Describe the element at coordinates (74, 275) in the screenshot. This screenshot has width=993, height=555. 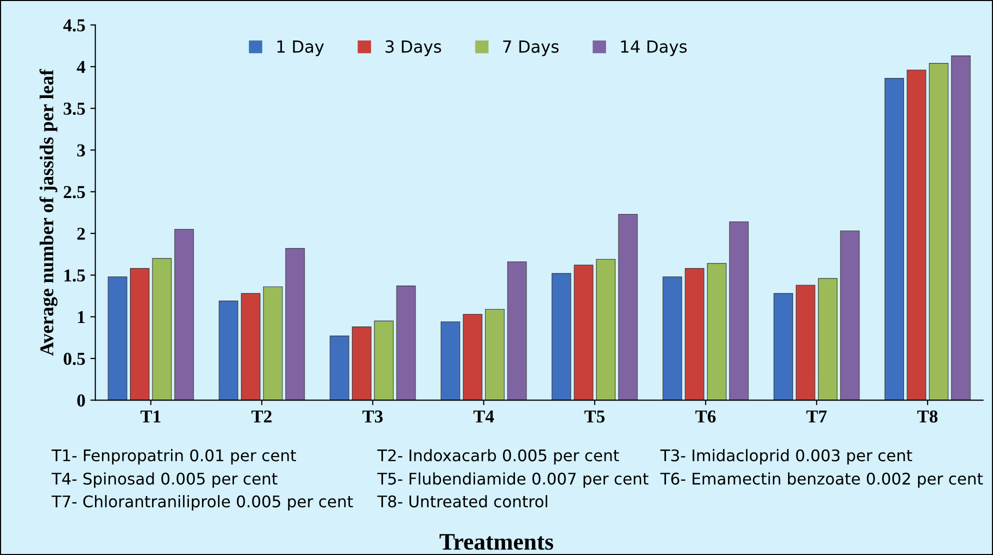
I see `y-tick-label: 1.5` at that location.